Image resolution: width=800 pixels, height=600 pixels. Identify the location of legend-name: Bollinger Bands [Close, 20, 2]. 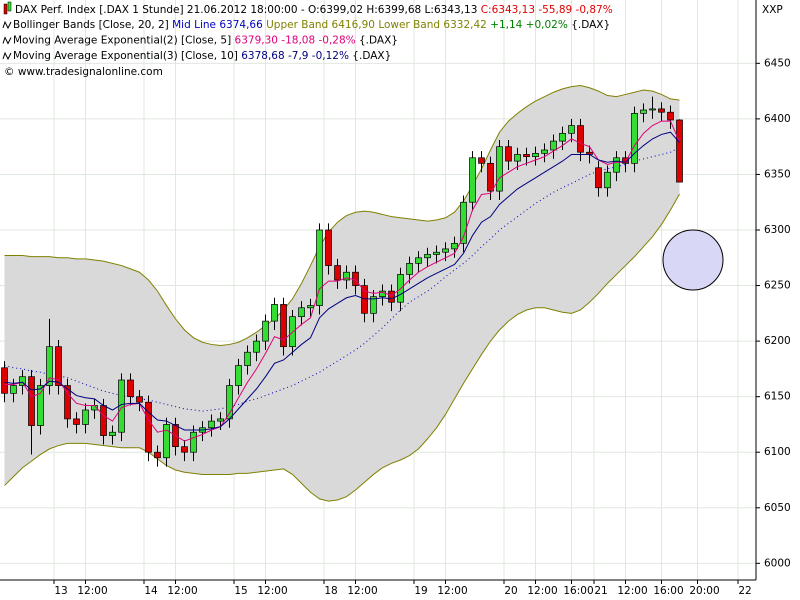
(91, 25).